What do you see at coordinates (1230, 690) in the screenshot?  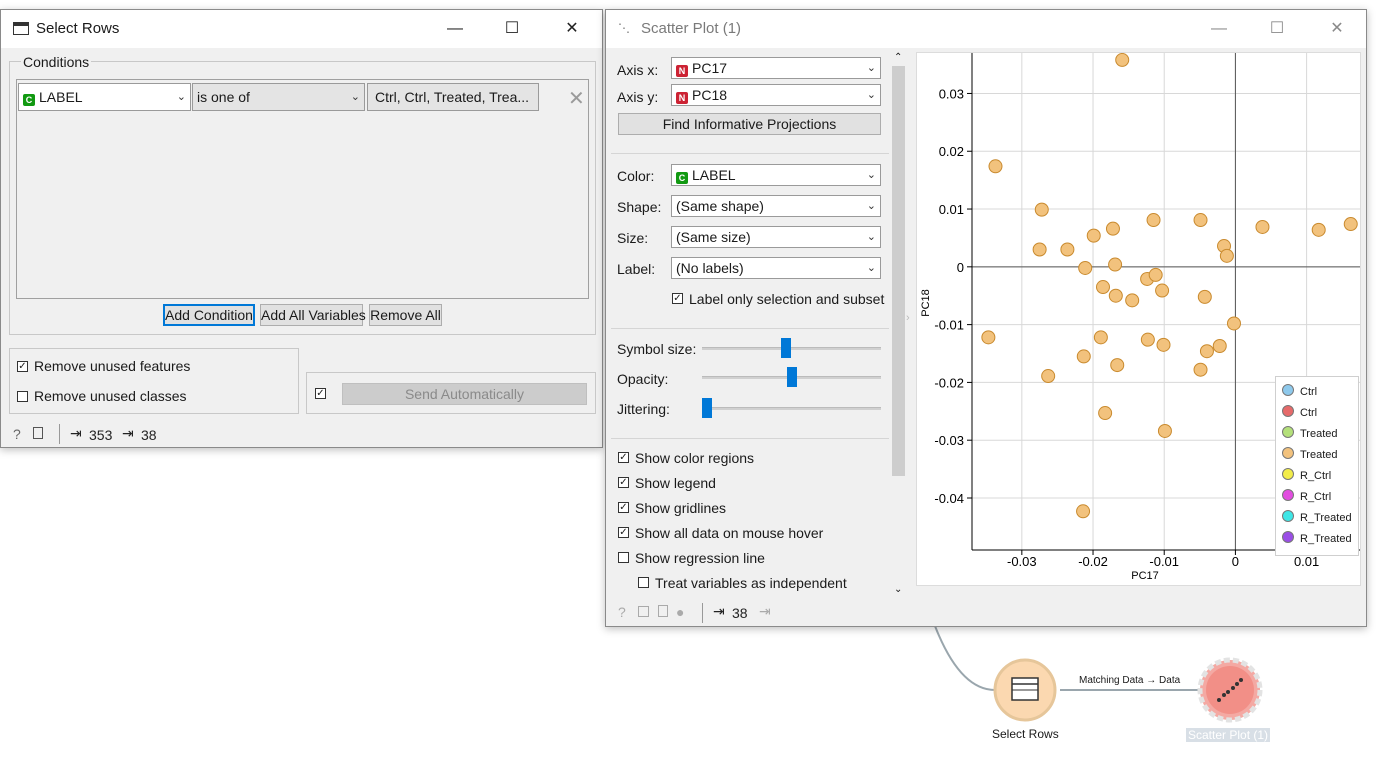 I see `scatter-plot-node` at bounding box center [1230, 690].